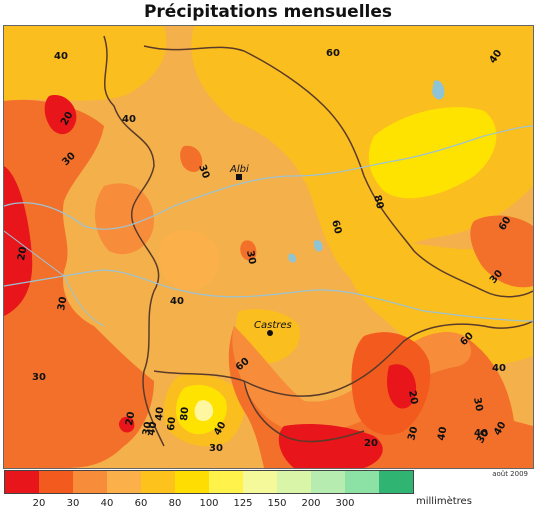 Image resolution: width=536 pixels, height=515 pixels. I want to click on band-below-20-south-pocket, so click(126, 424).